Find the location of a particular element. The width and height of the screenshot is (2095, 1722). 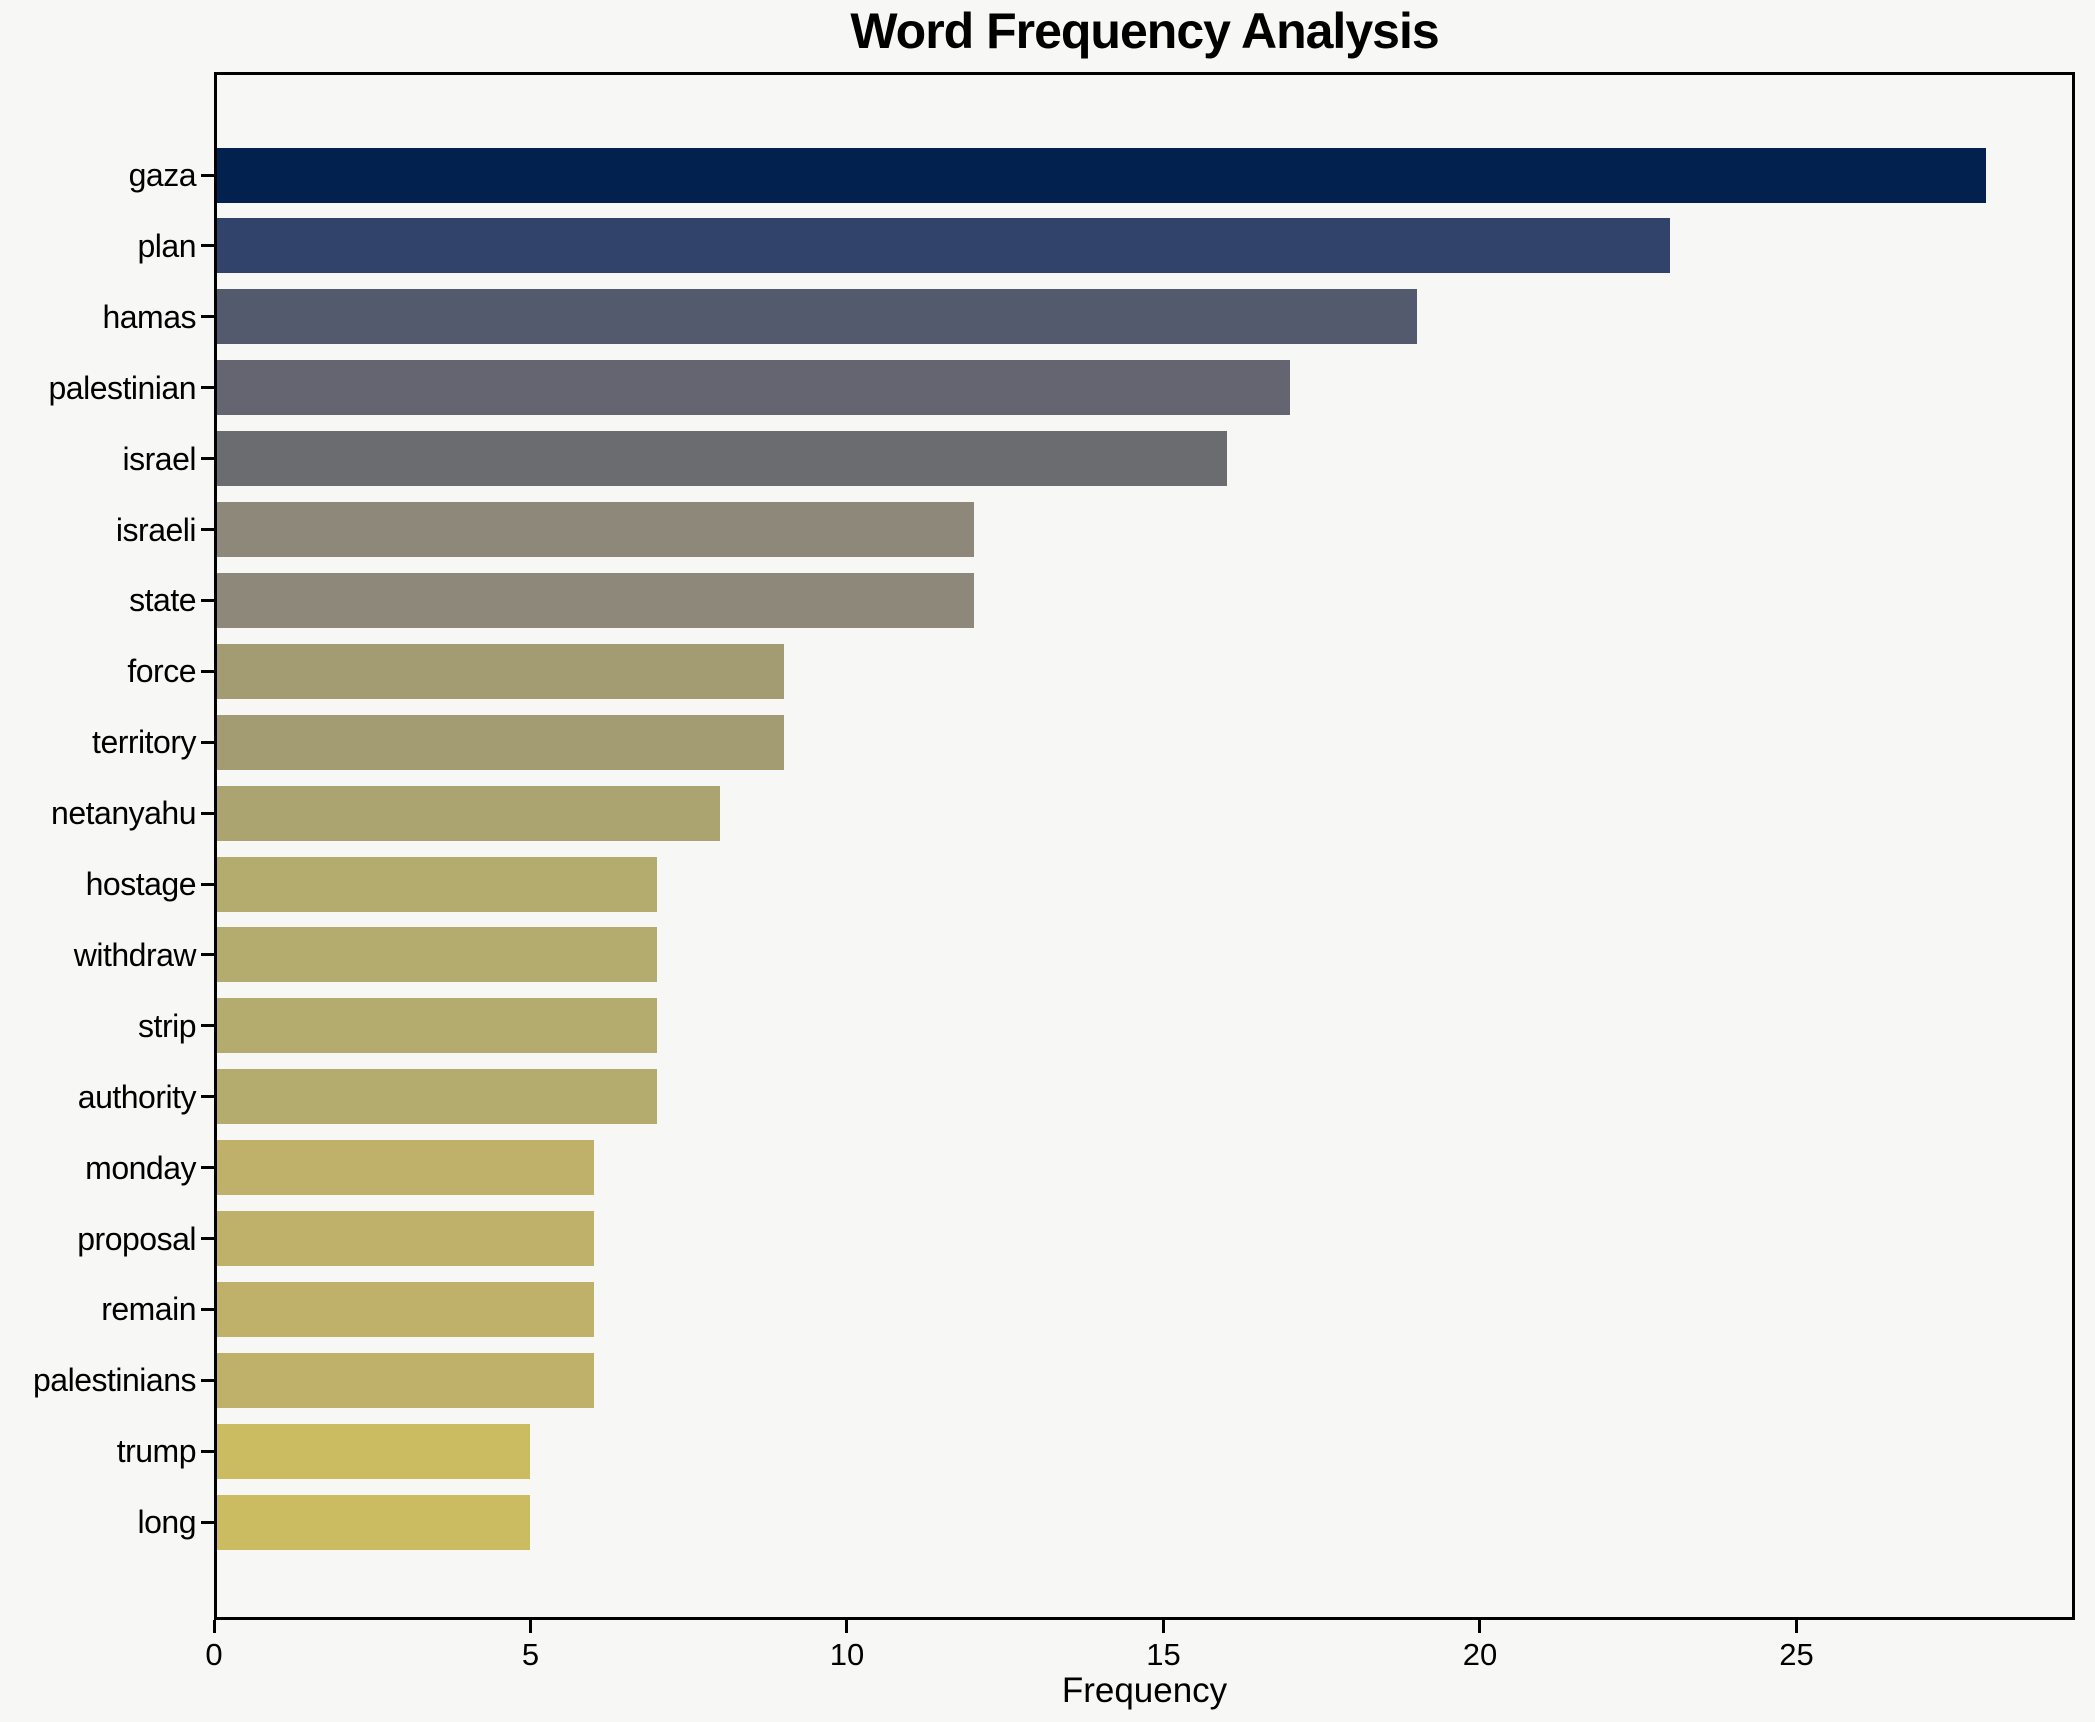

y-tick-label-remain: remain is located at coordinates (148, 1309).